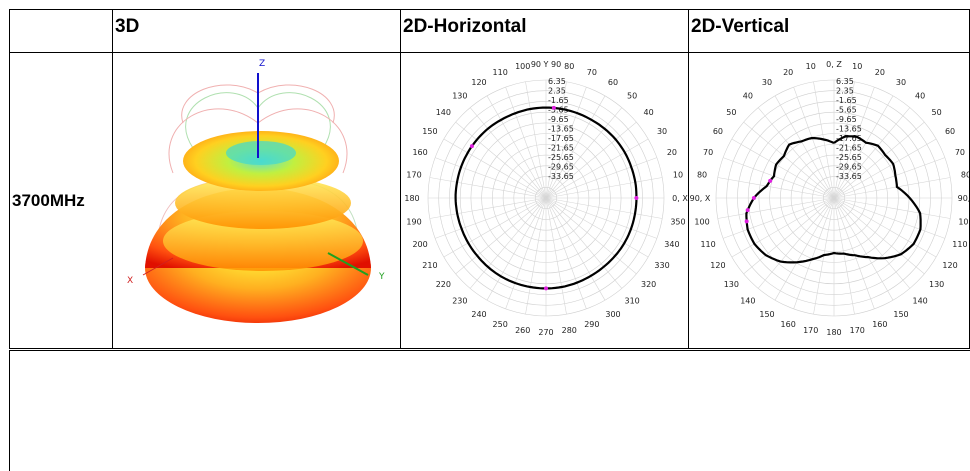 The width and height of the screenshot is (970, 471). What do you see at coordinates (661, 265) in the screenshot?
I see `angle-tick-label: 330` at bounding box center [661, 265].